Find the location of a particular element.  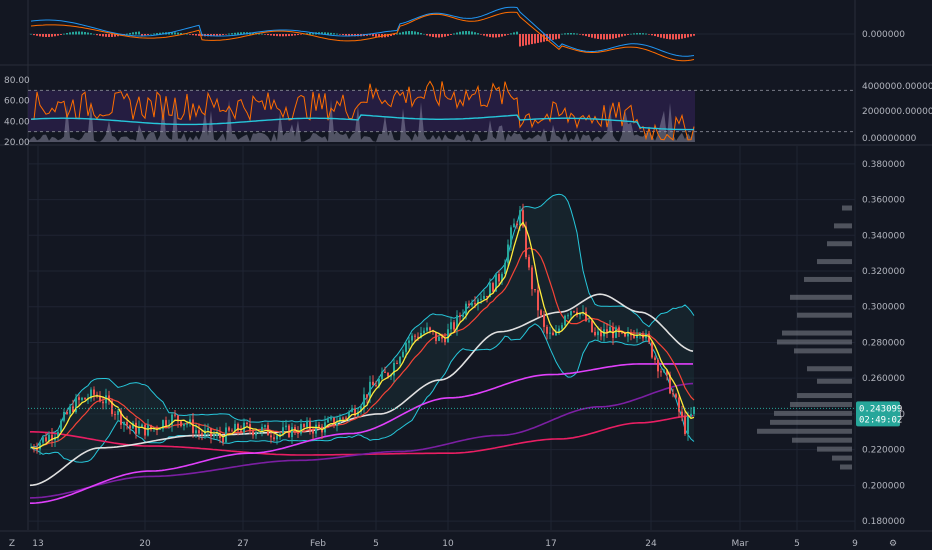

time-tick-label: 24 is located at coordinates (651, 544).